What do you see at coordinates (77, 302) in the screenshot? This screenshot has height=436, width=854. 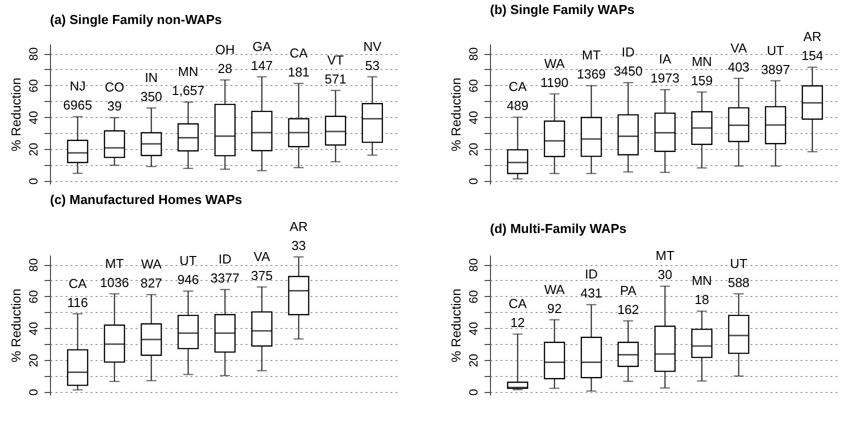 I see `annotation: 116` at bounding box center [77, 302].